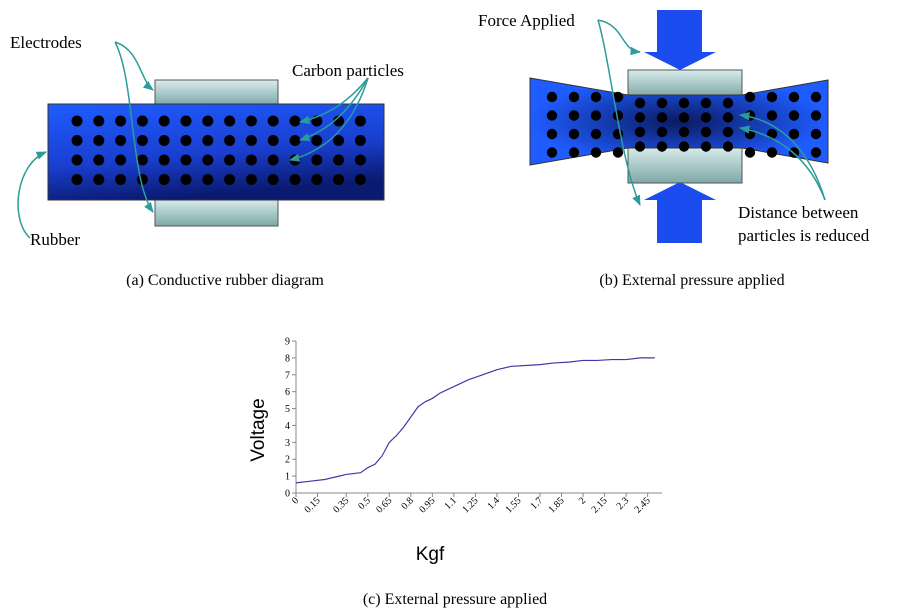  Describe the element at coordinates (475, 420) in the screenshot. I see `line` at that location.